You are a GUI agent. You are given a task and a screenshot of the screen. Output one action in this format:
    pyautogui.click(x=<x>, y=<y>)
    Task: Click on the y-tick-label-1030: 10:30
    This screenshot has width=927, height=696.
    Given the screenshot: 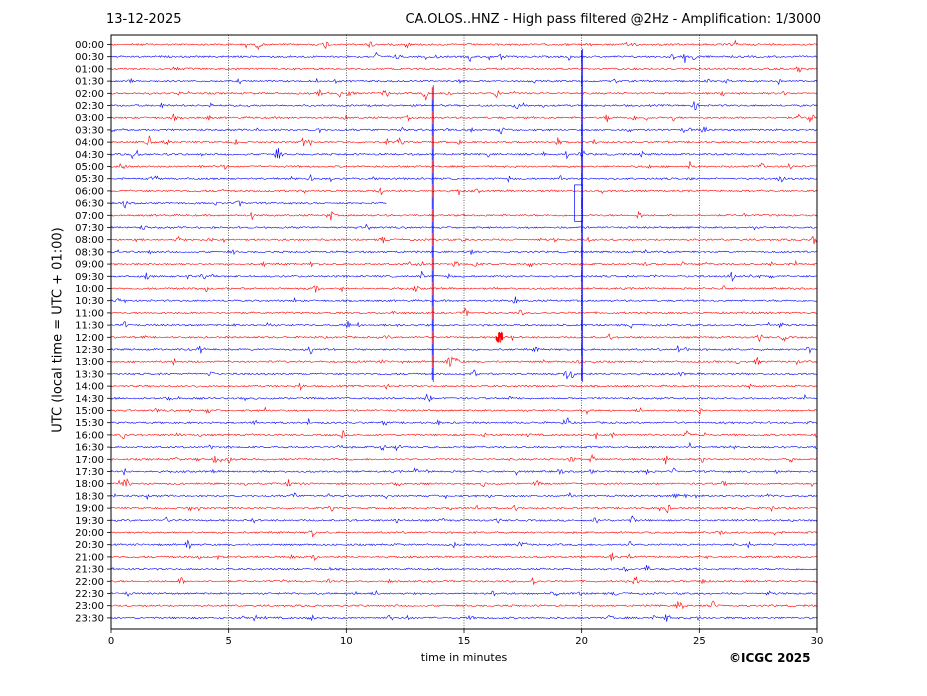 What is the action you would take?
    pyautogui.click(x=89, y=301)
    